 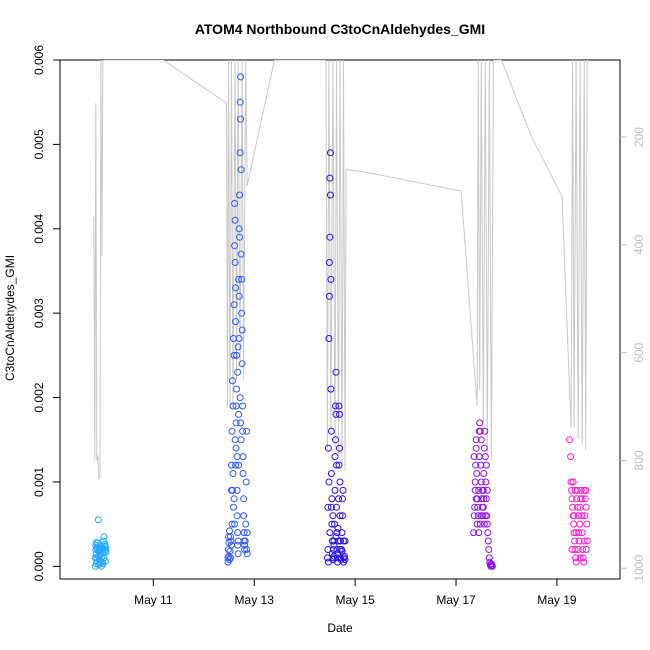 I want to click on y-tick-label: 0.000, so click(x=39, y=566).